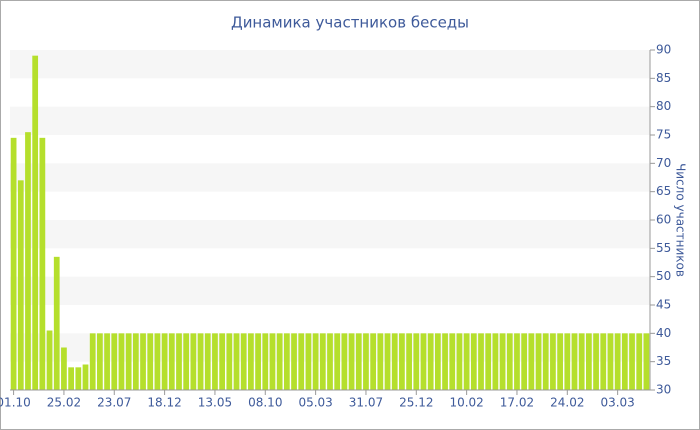 The height and width of the screenshot is (430, 700). Describe the element at coordinates (663, 78) in the screenshot. I see `y-tick-label: 85` at that location.